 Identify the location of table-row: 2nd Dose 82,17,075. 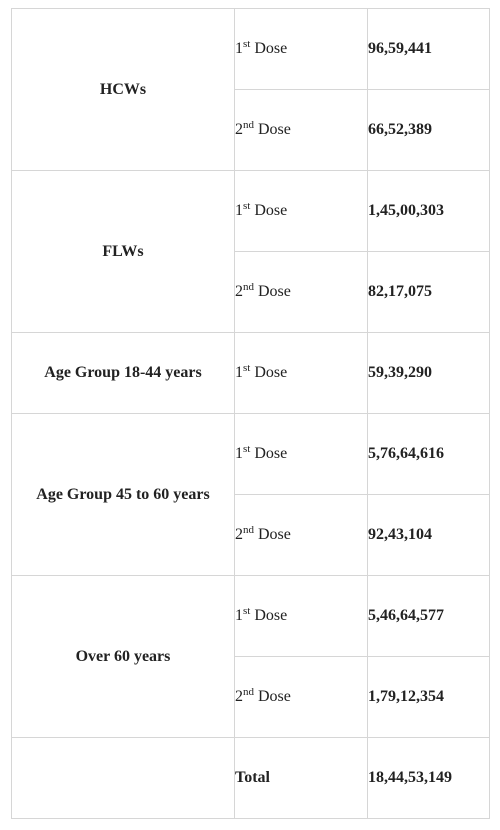
(251, 292).